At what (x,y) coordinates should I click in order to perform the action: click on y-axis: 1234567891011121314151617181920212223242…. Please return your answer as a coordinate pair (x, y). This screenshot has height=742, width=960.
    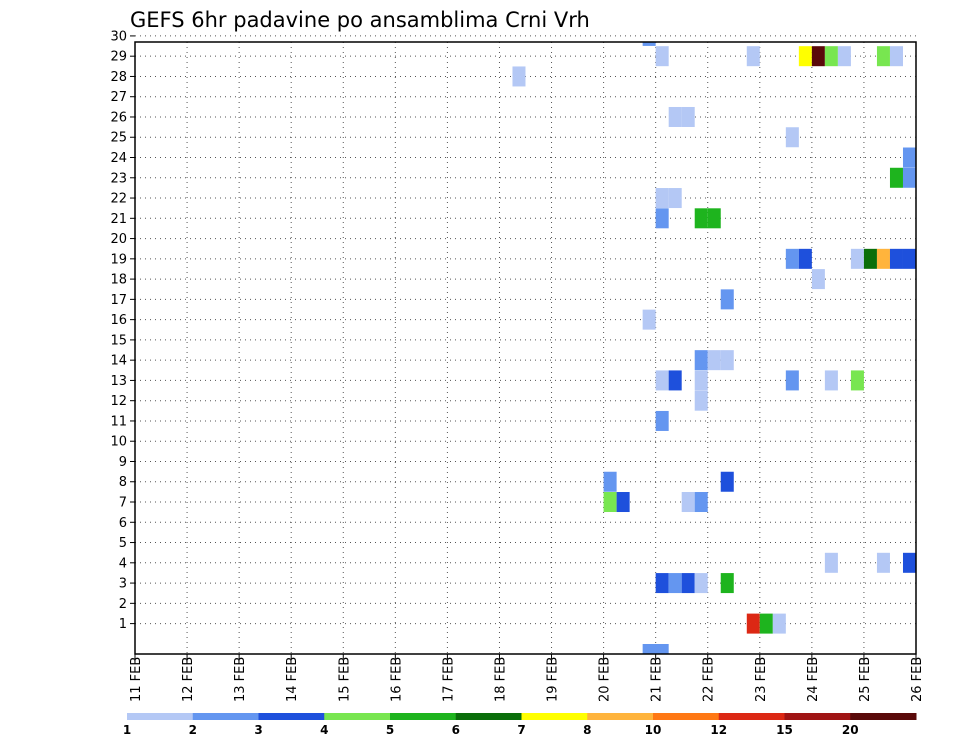
    Looking at the image, I should click on (122, 330).